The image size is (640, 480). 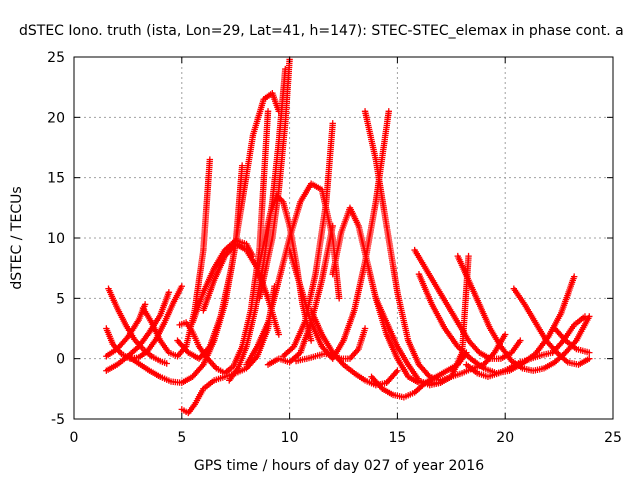 I want to click on x-tick-labels: 0 5 10 15 20 25, so click(x=346, y=438).